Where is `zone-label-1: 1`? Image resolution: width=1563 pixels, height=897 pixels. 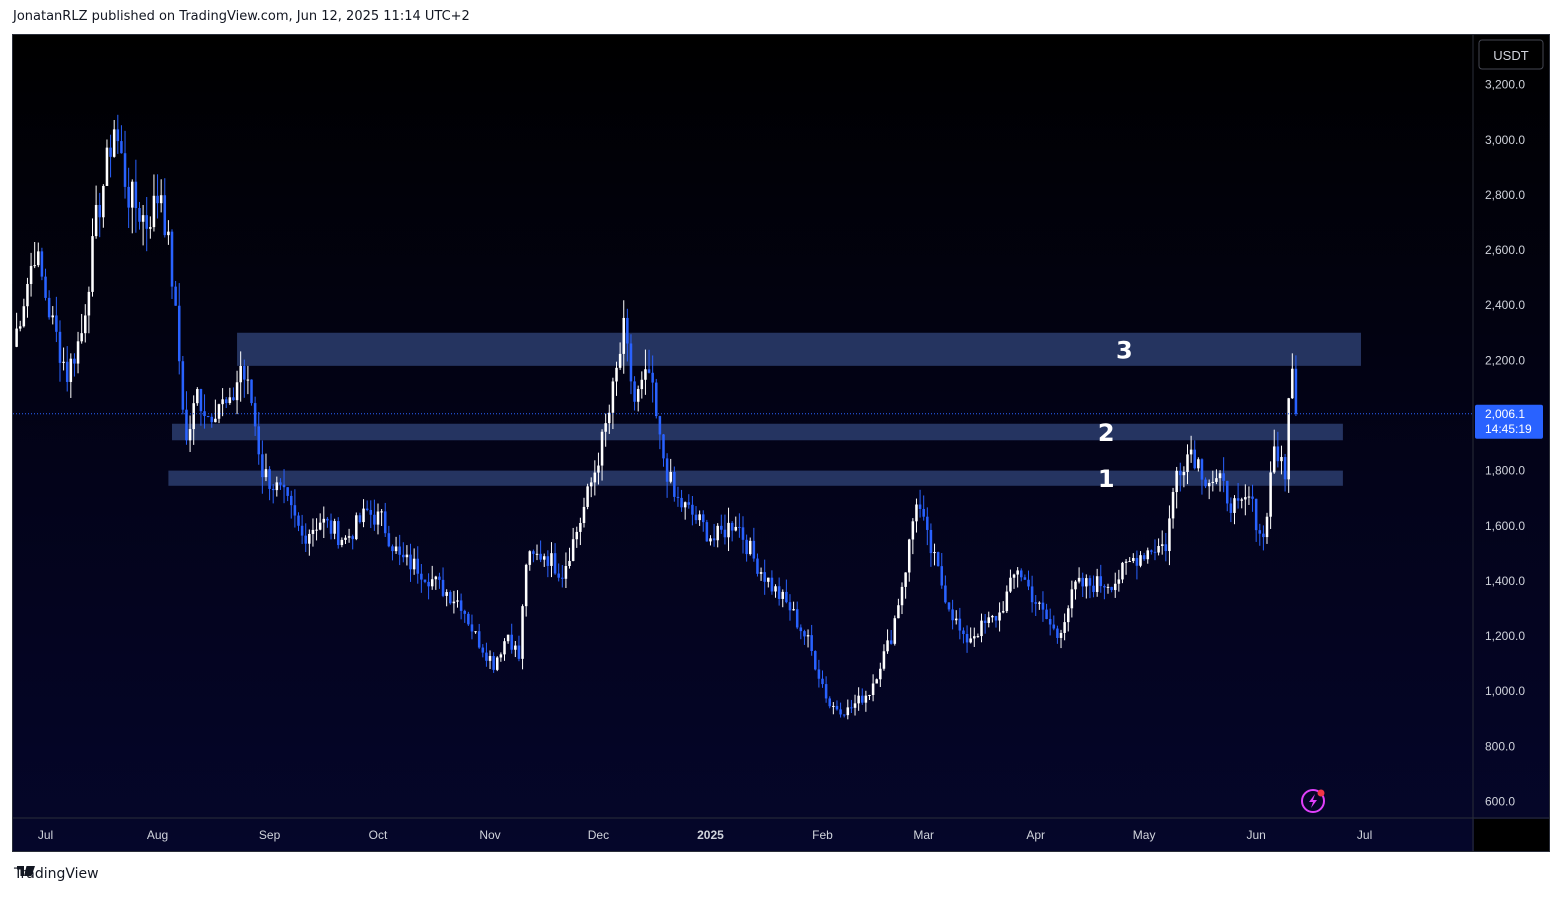 zone-label-1: 1 is located at coordinates (1106, 479).